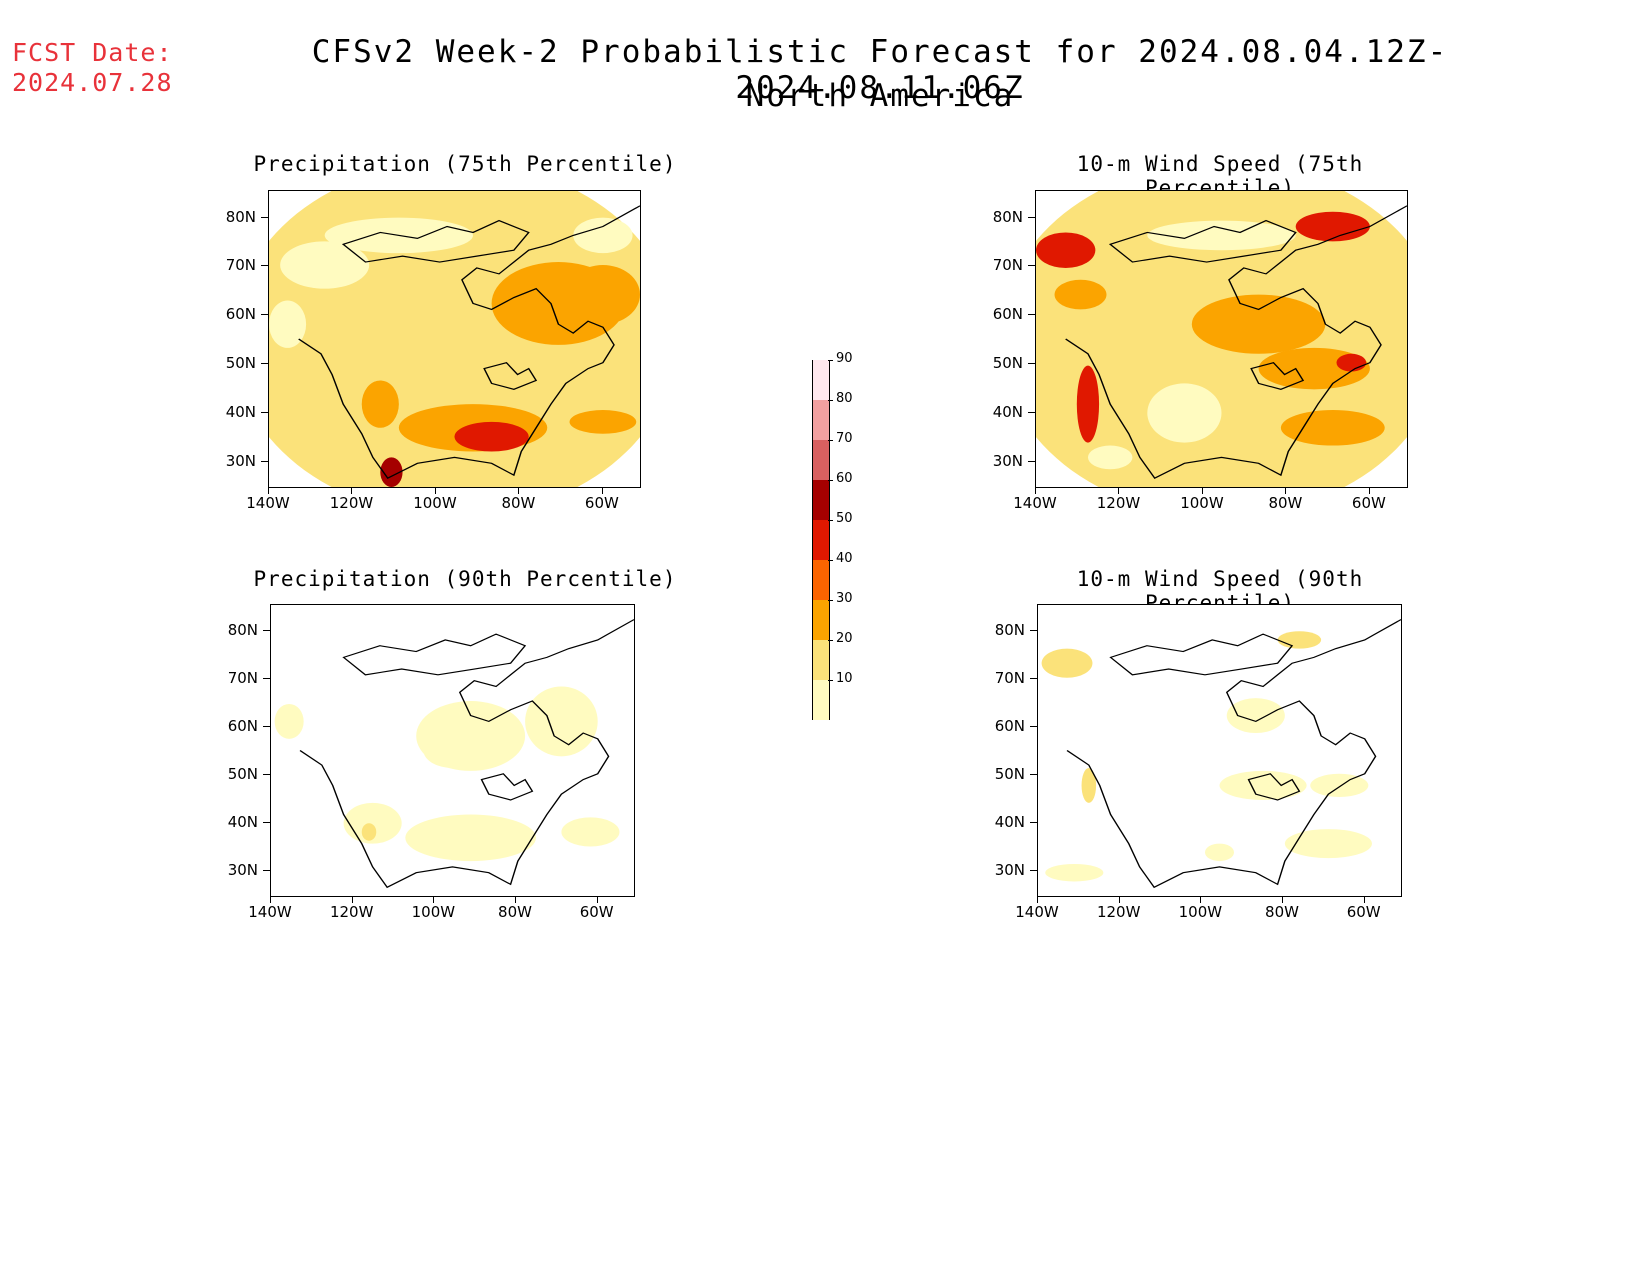 This screenshot has width=1650, height=1275. I want to click on colorbar-label: 20, so click(844, 638).